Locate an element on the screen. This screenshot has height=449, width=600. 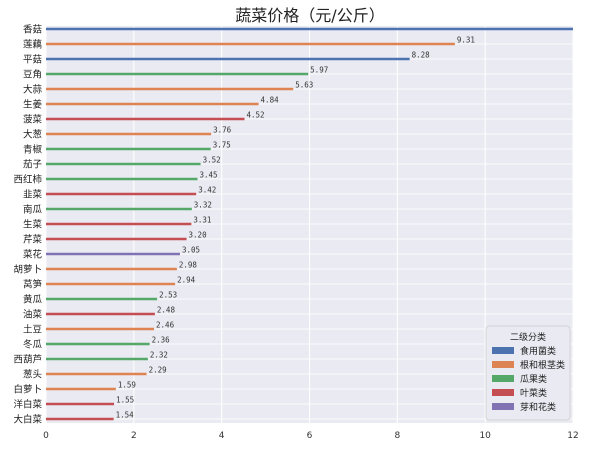
category-label: 平菇 is located at coordinates (32, 60).